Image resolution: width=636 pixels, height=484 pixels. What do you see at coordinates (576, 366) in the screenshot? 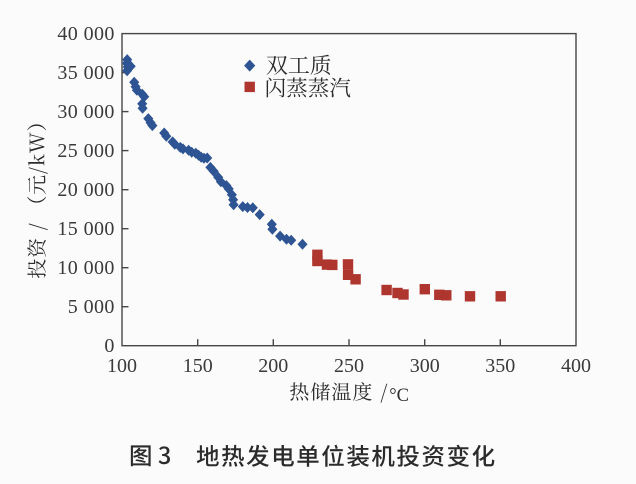
I see `svg-text: 400` at bounding box center [576, 366].